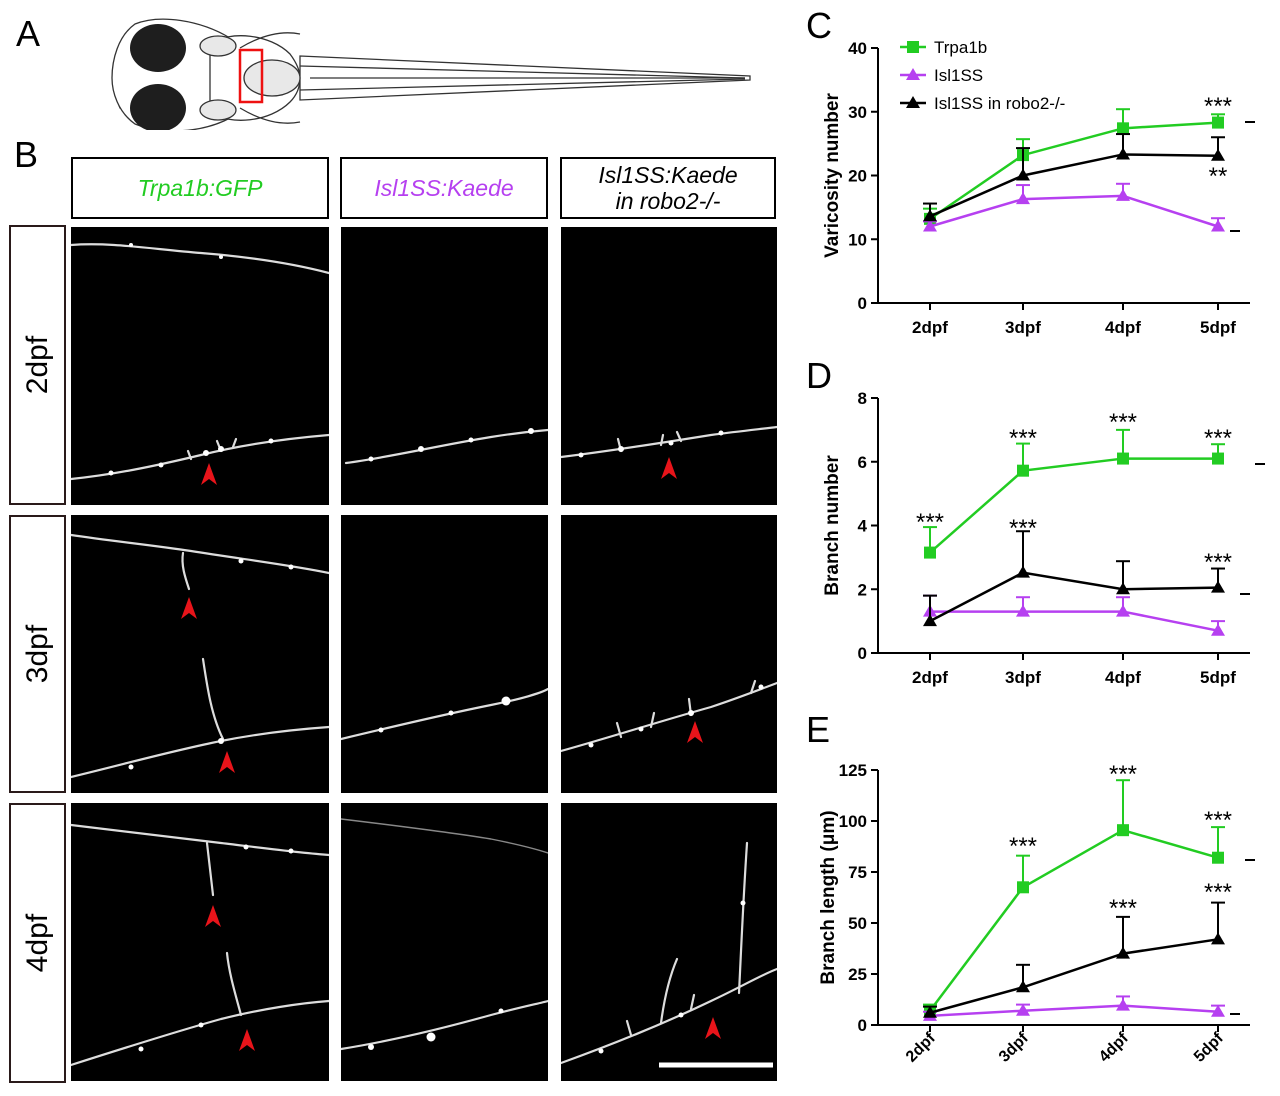  Describe the element at coordinates (1218, 176) in the screenshot. I see `significance-mark: **` at that location.